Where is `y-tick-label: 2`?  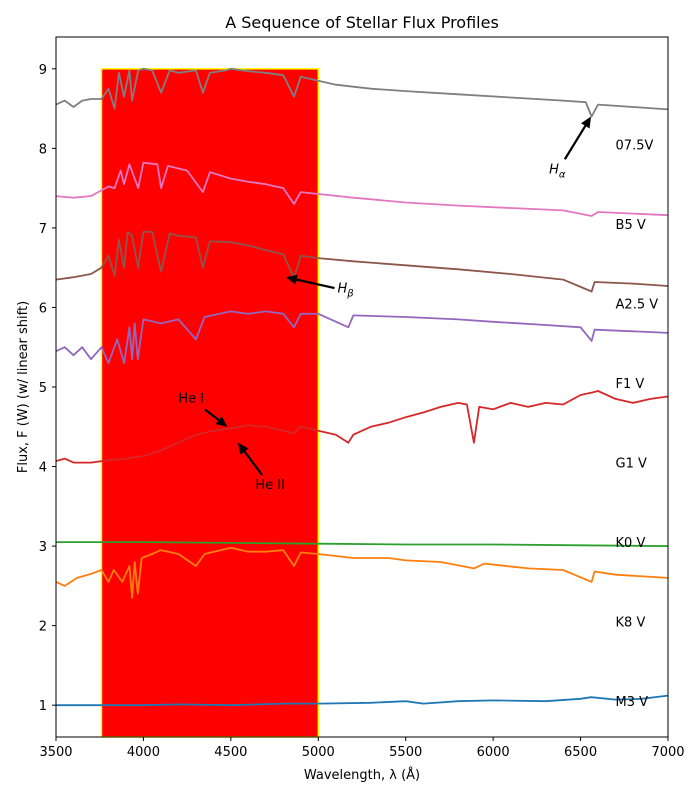 y-tick-label: 2 is located at coordinates (43, 627).